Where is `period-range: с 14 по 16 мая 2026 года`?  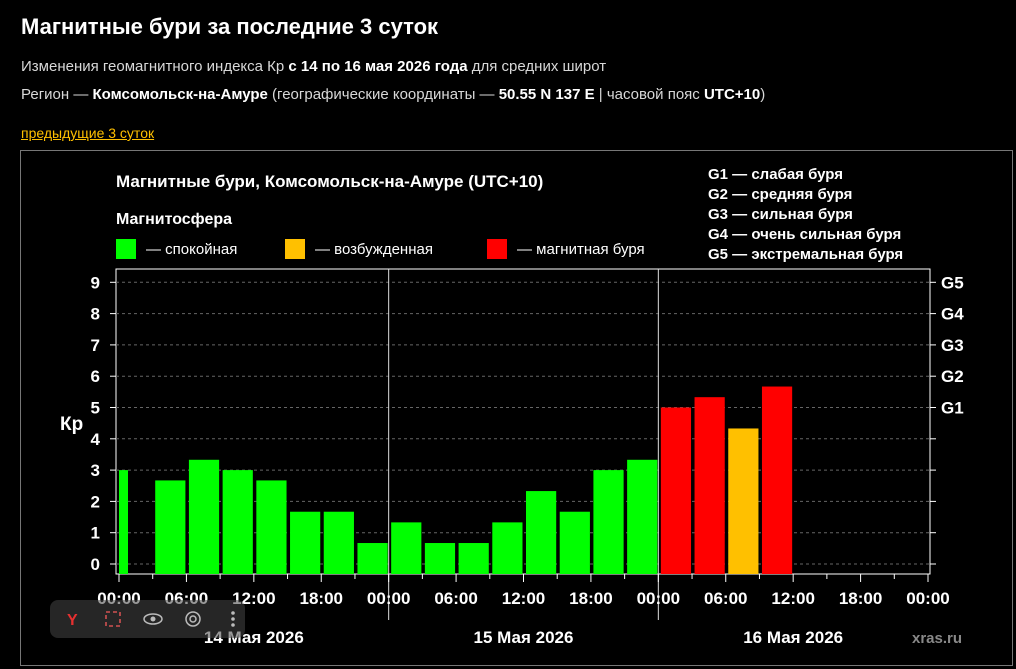
period-range: с 14 по 16 мая 2026 года is located at coordinates (378, 66).